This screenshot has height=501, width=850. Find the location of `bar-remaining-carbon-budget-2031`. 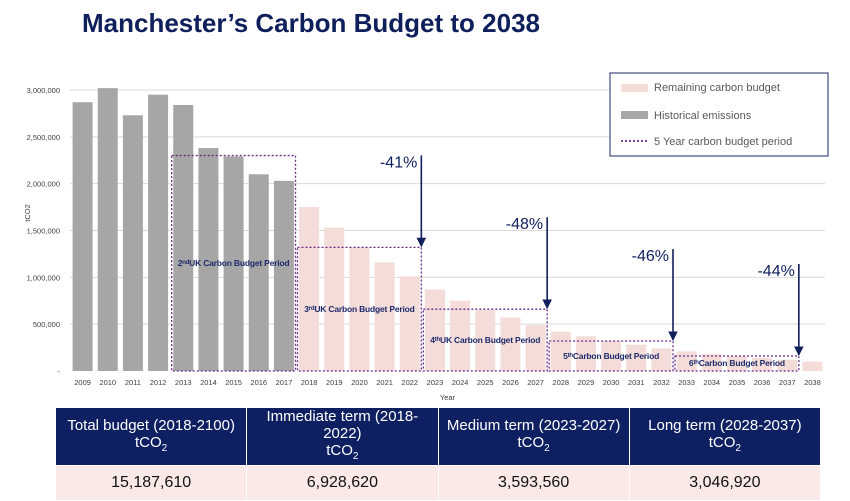

bar-remaining-carbon-budget-2031 is located at coordinates (636, 357).